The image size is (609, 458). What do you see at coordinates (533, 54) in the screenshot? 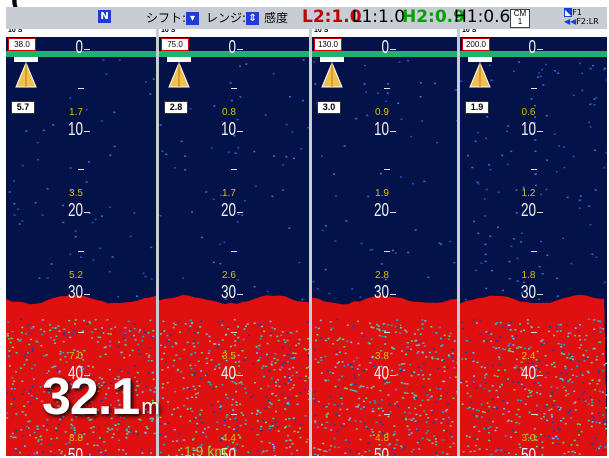
I see `surface-echo` at bounding box center [533, 54].